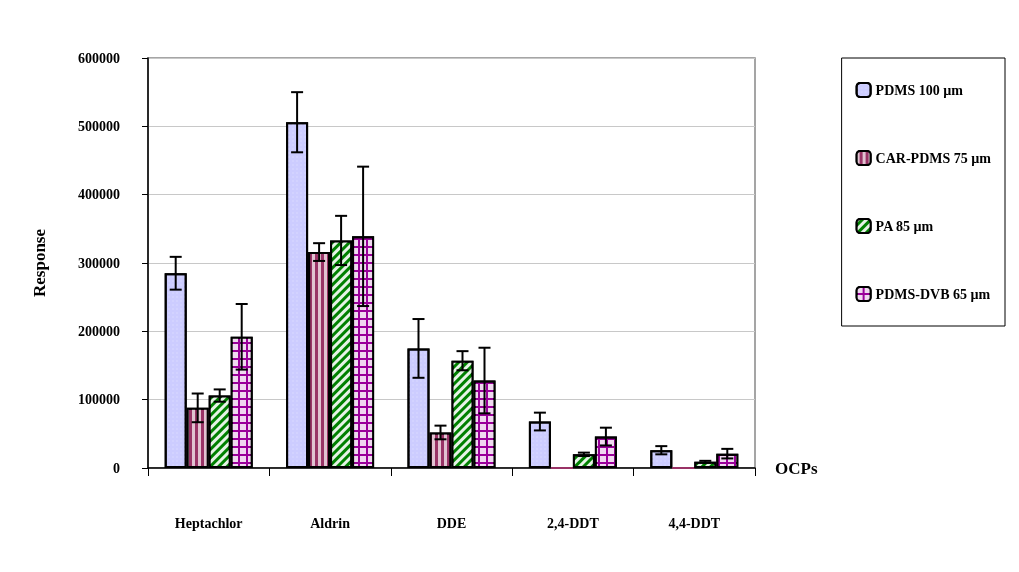 This screenshot has height=572, width=1019. I want to click on y-tick-label: 0, so click(116, 468).